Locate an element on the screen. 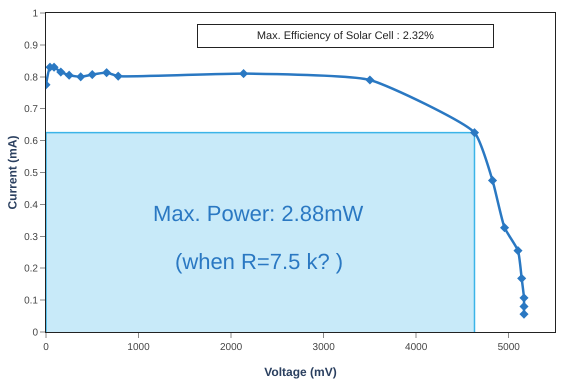  annotation: Max. Power: 2.88mW is located at coordinates (258, 213).